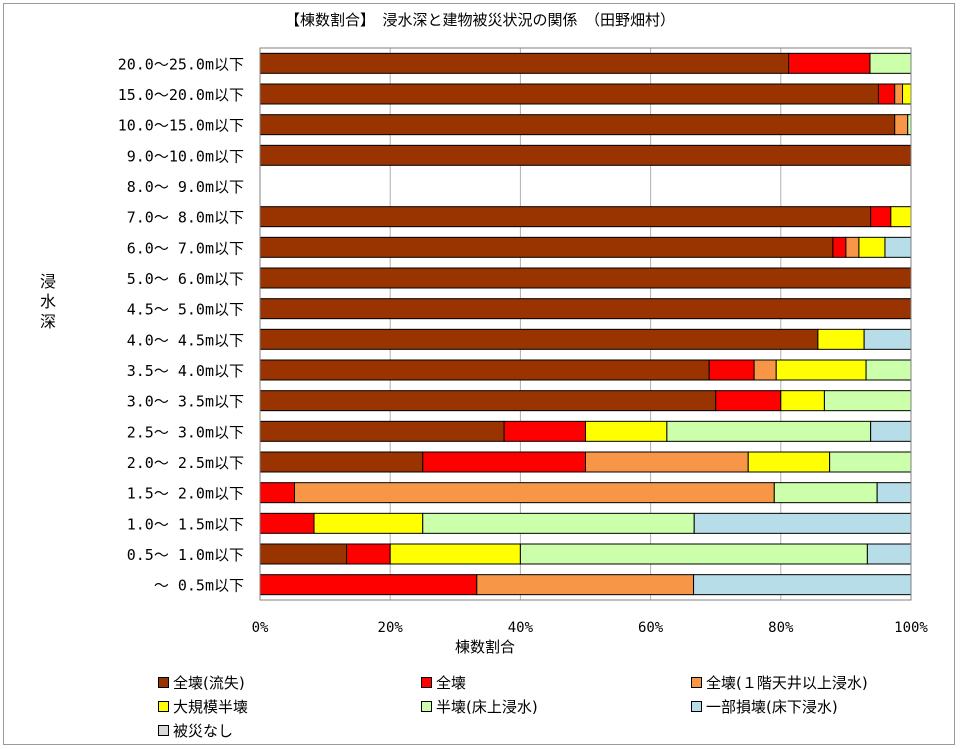 This screenshot has height=749, width=960. What do you see at coordinates (185, 494) in the screenshot?
I see `y-tick-label: 1.5～ 2.0m以下` at bounding box center [185, 494].